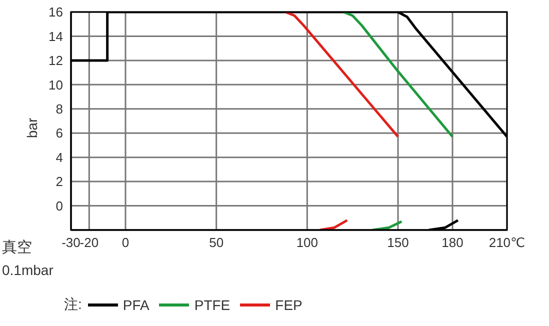 This screenshot has height=326, width=549. Describe the element at coordinates (288, 305) in the screenshot. I see `legend-label: FEP` at that location.